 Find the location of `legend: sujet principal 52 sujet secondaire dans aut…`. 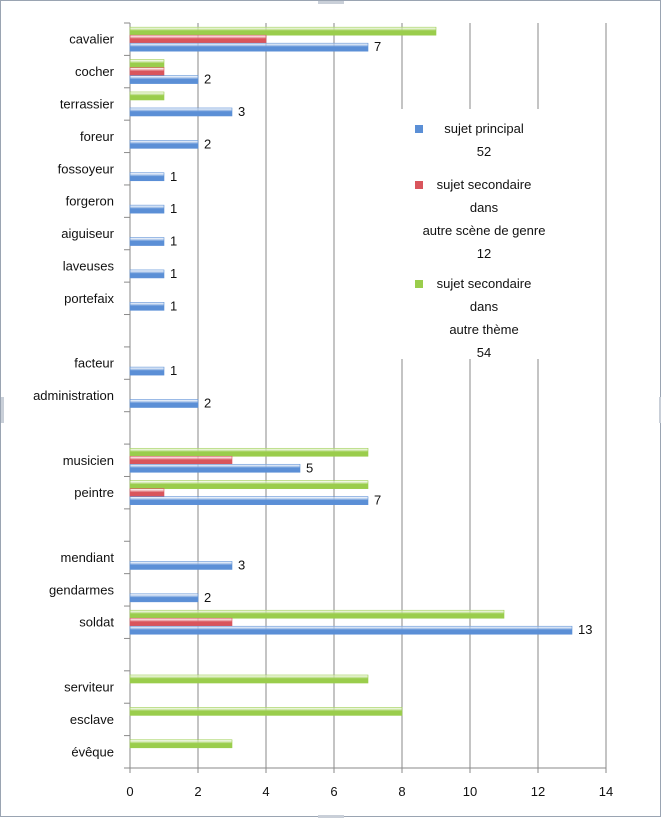

legend: sujet principal 52 sujet secondaire dans aut… is located at coordinates (501, 234).